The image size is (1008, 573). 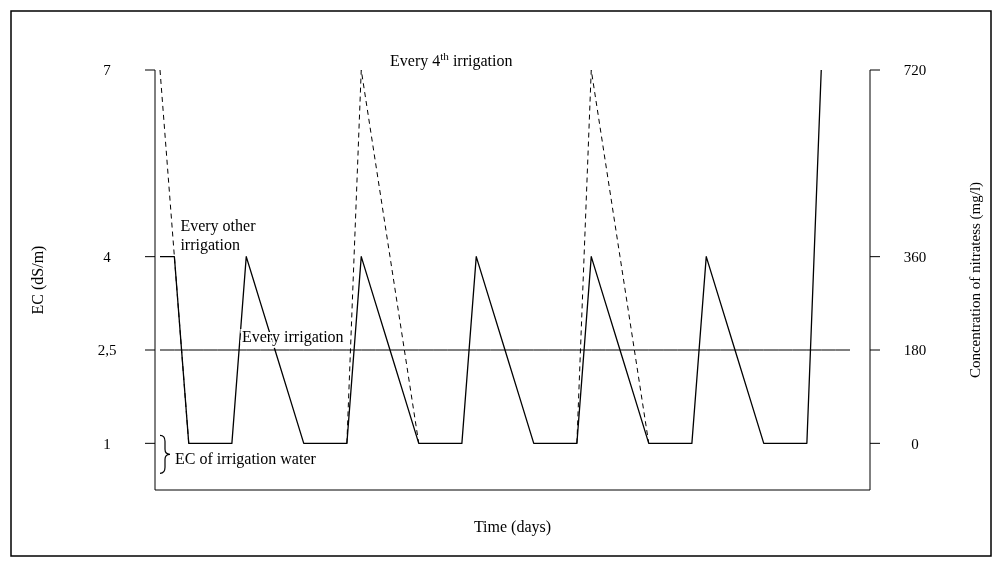 What do you see at coordinates (451, 60) in the screenshot?
I see `series-label: Every 4$^{th}$ irrigation` at bounding box center [451, 60].